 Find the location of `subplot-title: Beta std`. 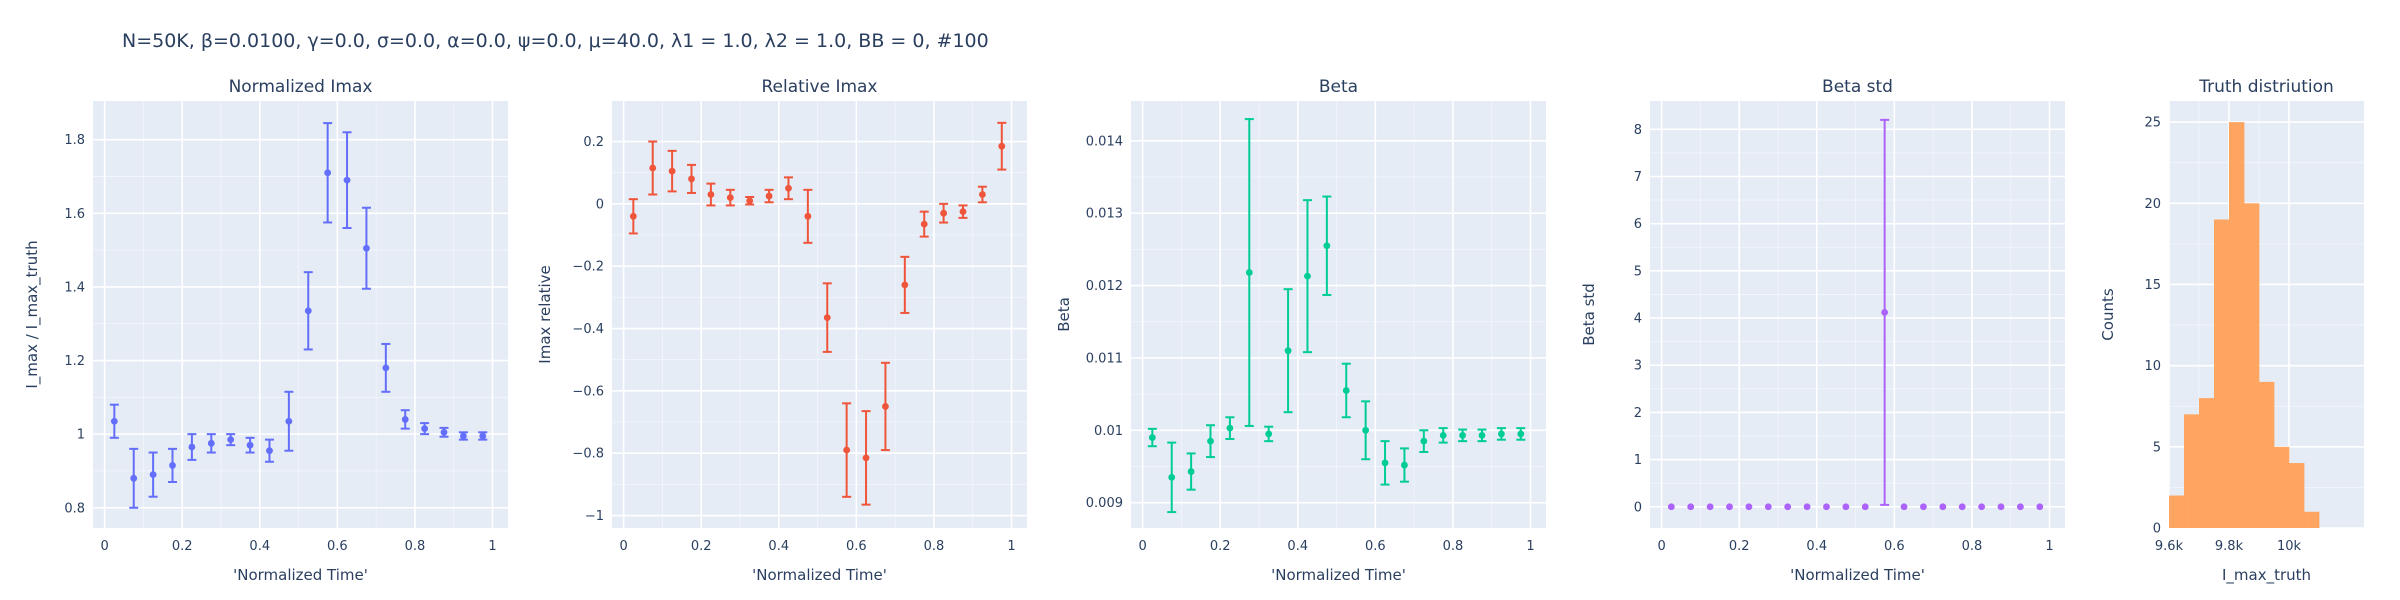

subplot-title: Beta std is located at coordinates (1857, 87).